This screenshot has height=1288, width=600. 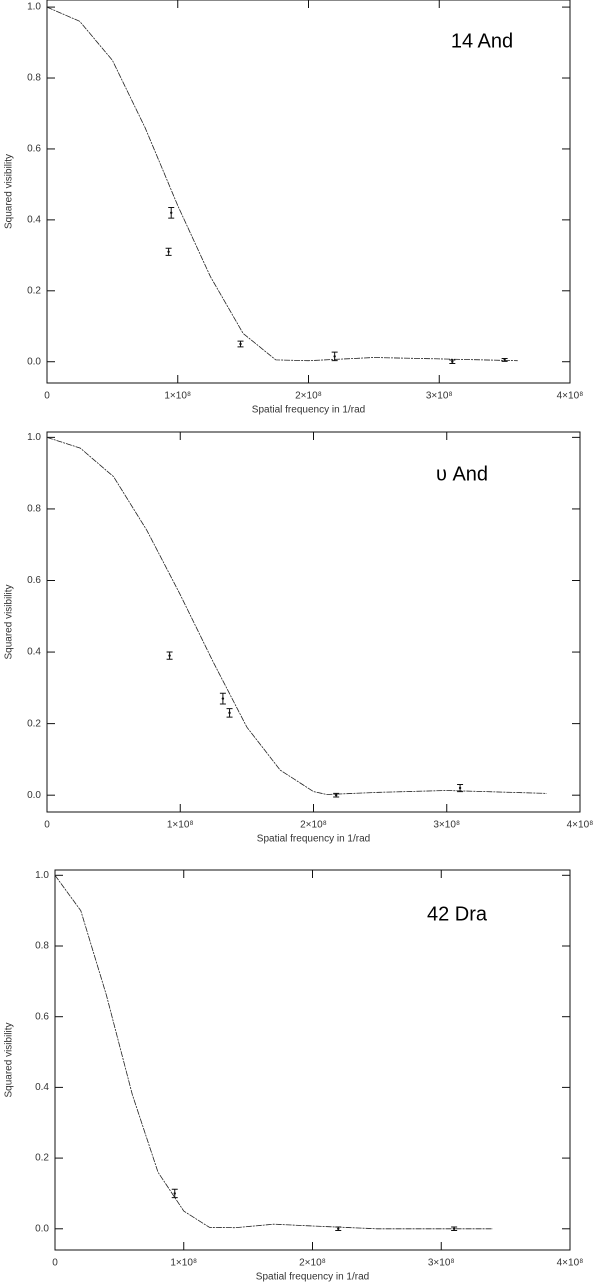 What do you see at coordinates (482, 41) in the screenshot?
I see `chart-title: 14 And` at bounding box center [482, 41].